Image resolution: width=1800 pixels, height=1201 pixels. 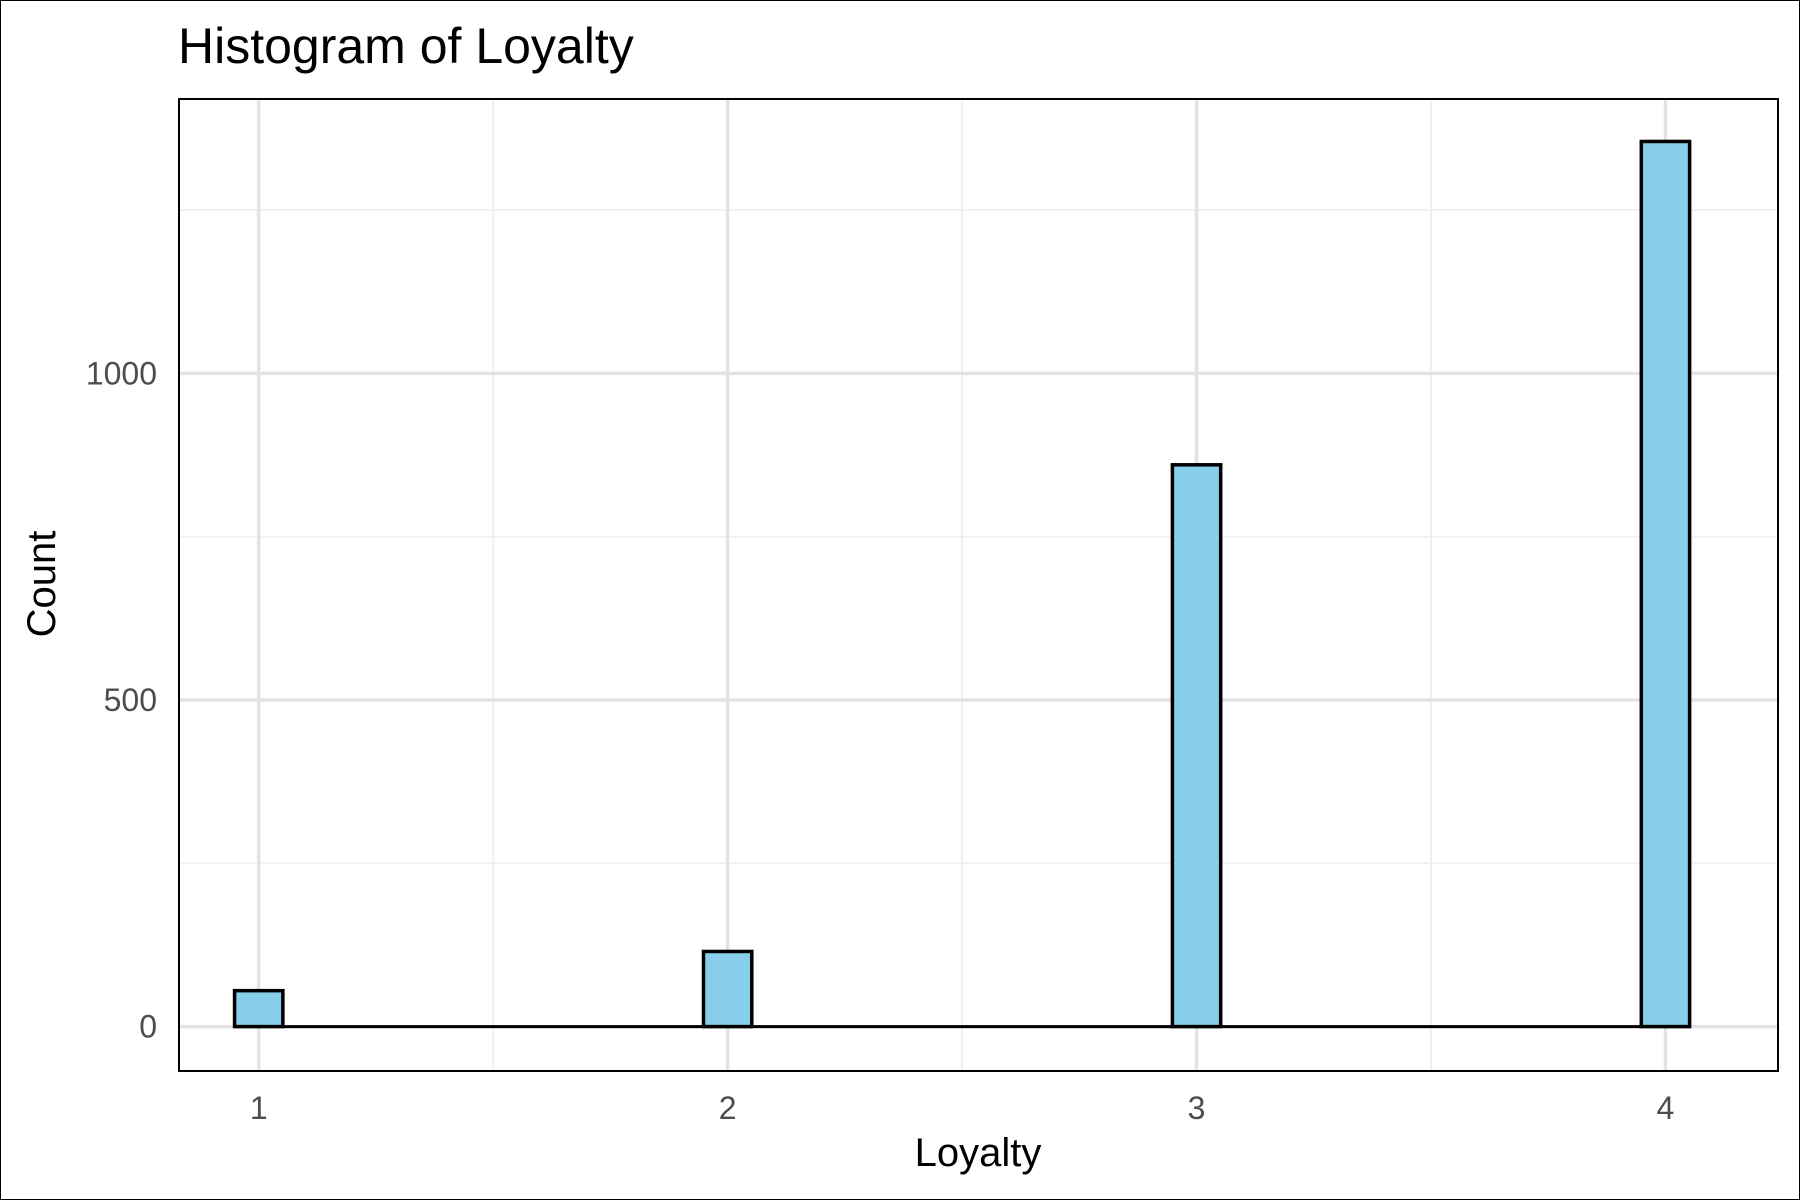 I want to click on x-axis-title: Loyalty, so click(x=978, y=1153).